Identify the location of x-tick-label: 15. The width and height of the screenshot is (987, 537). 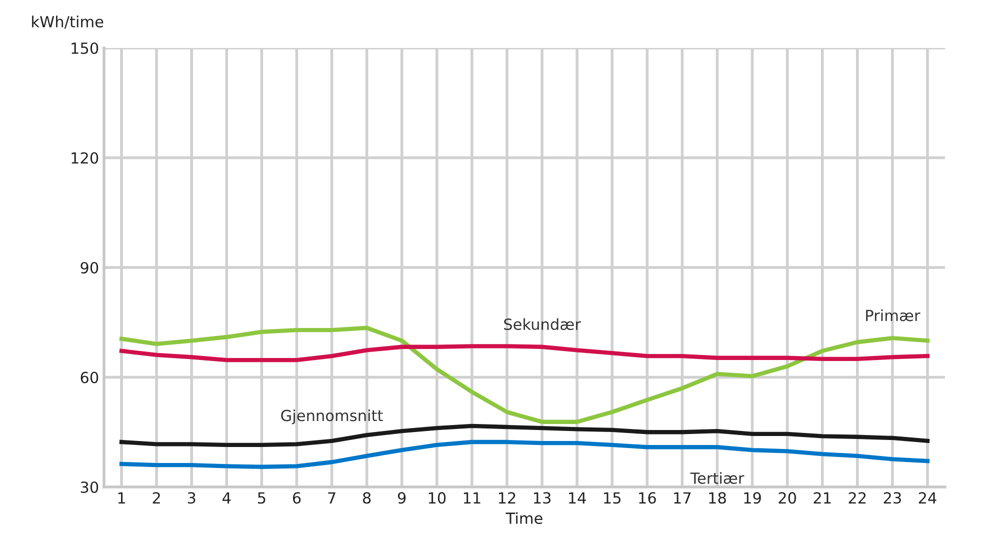
(612, 498).